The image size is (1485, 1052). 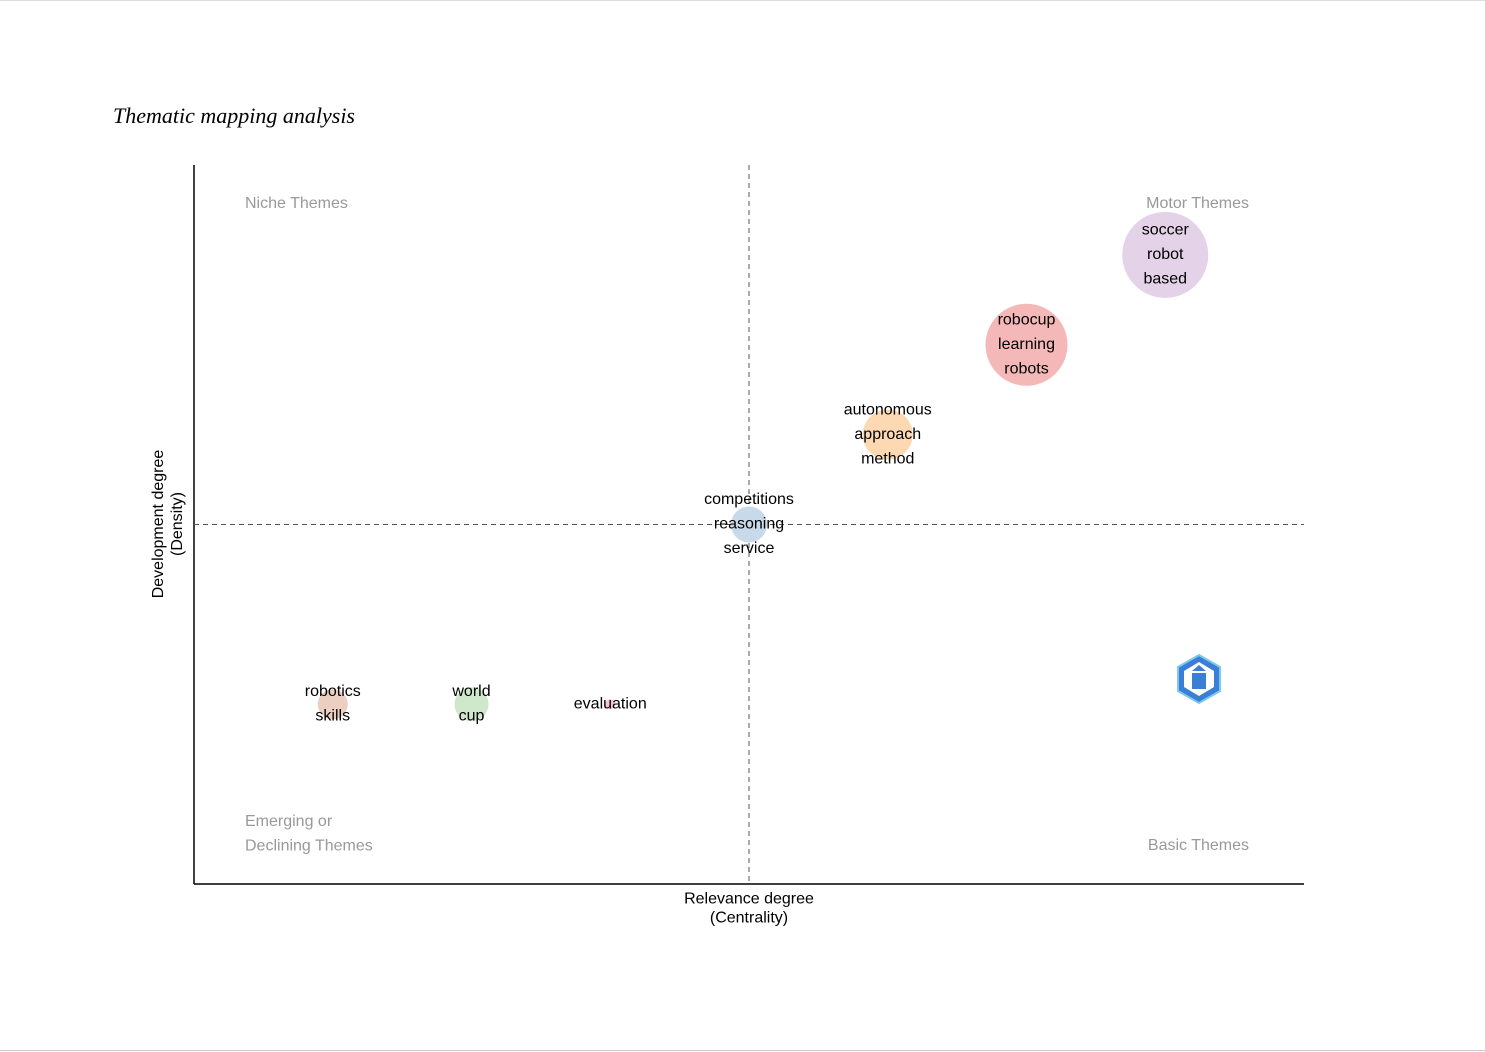 I want to click on bubble-label: robot, so click(x=1165, y=254).